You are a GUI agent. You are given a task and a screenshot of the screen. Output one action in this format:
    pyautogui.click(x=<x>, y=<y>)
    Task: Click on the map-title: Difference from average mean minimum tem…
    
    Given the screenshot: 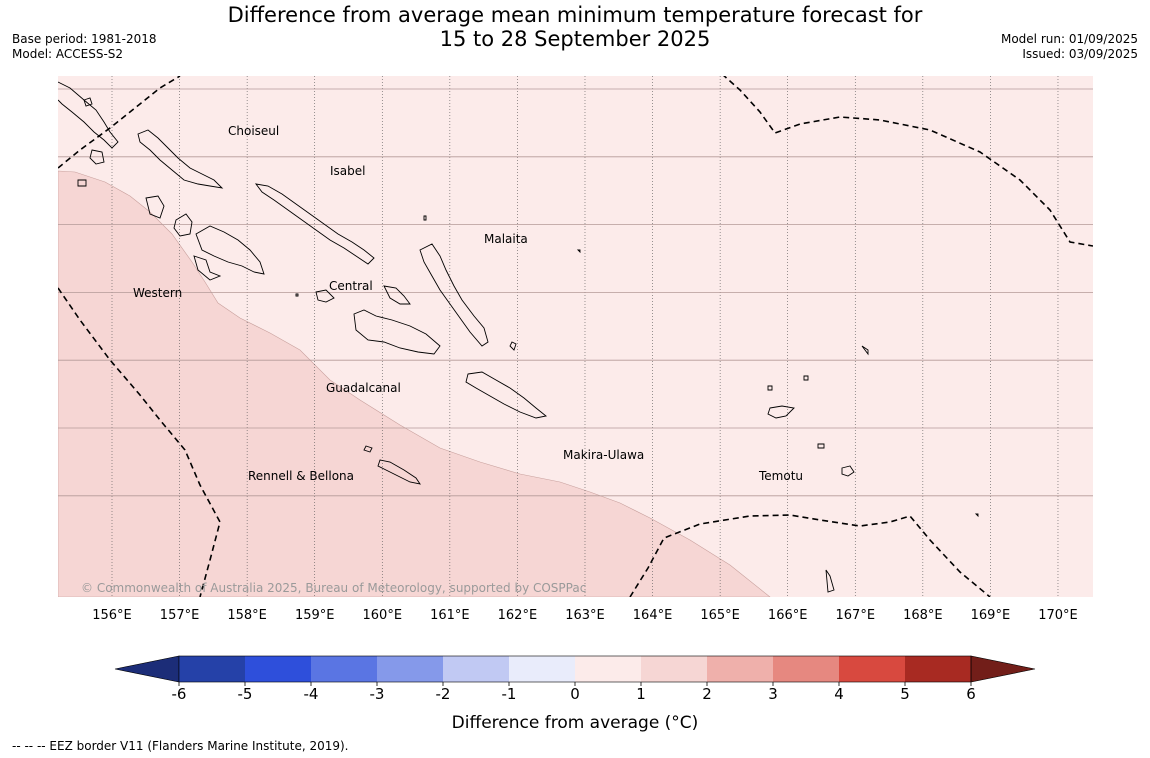 What is the action you would take?
    pyautogui.click(x=575, y=27)
    